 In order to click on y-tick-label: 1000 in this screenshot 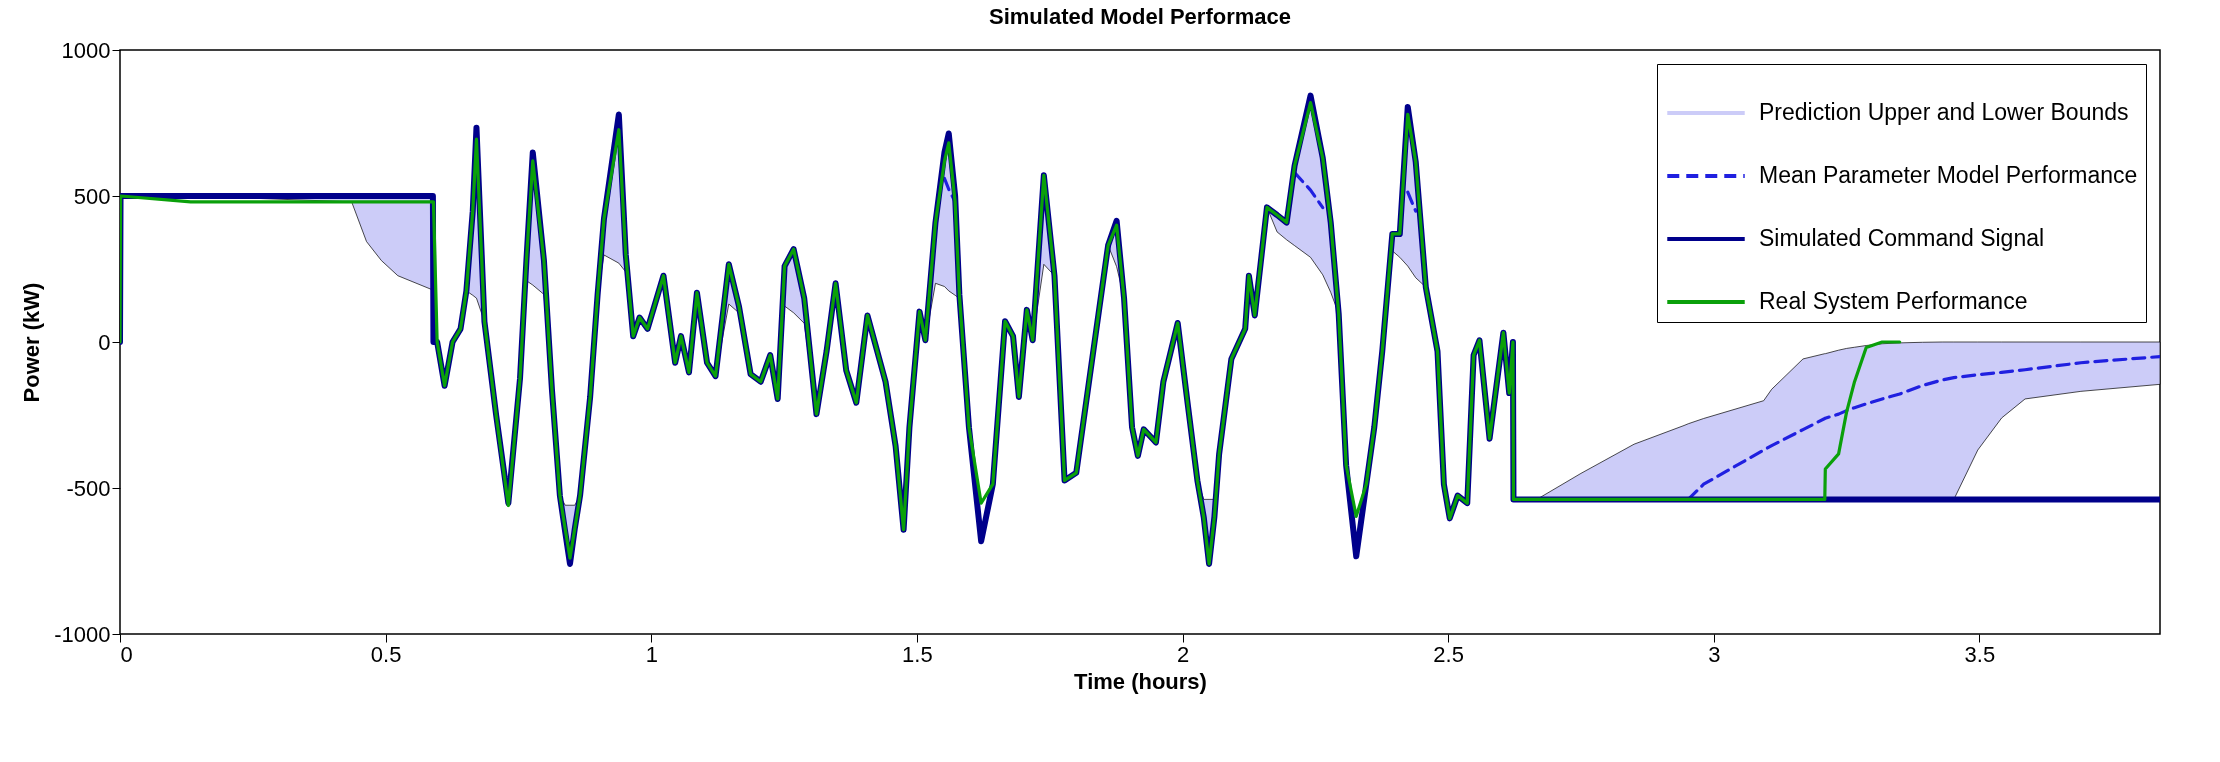, I will do `click(86, 50)`.